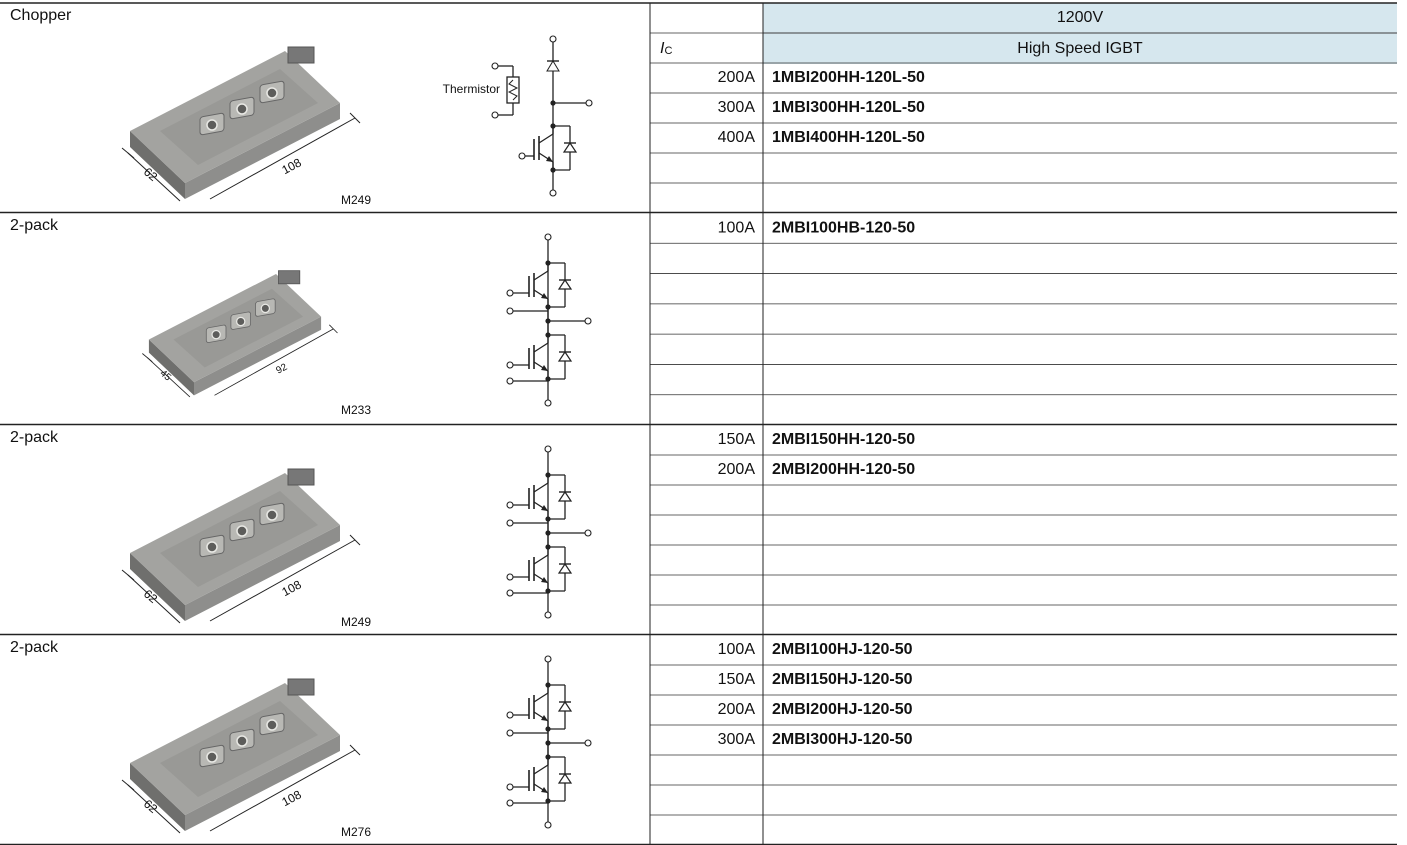  I want to click on circuit, so click(549, 742).